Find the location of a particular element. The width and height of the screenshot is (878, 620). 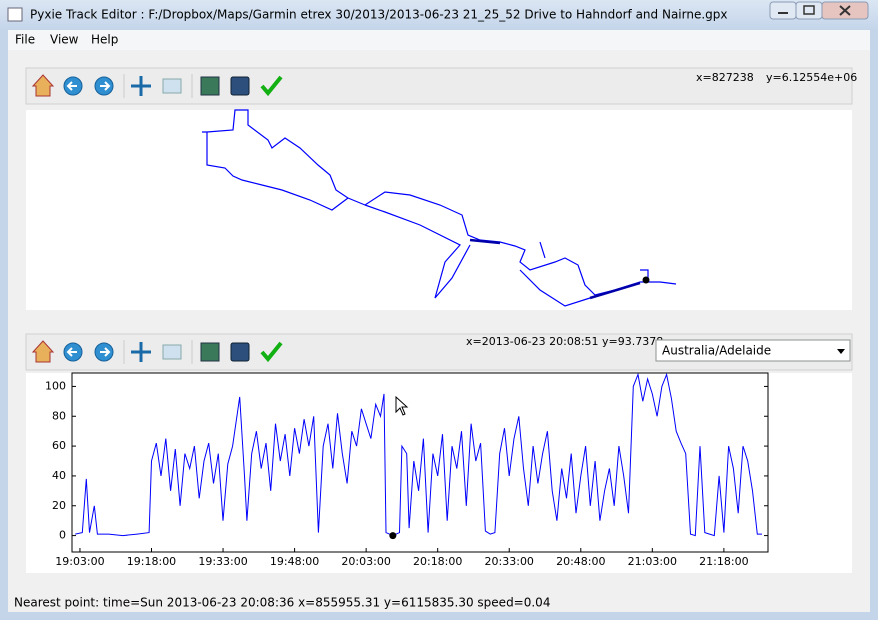

timezone-dropdown is located at coordinates (753, 350).